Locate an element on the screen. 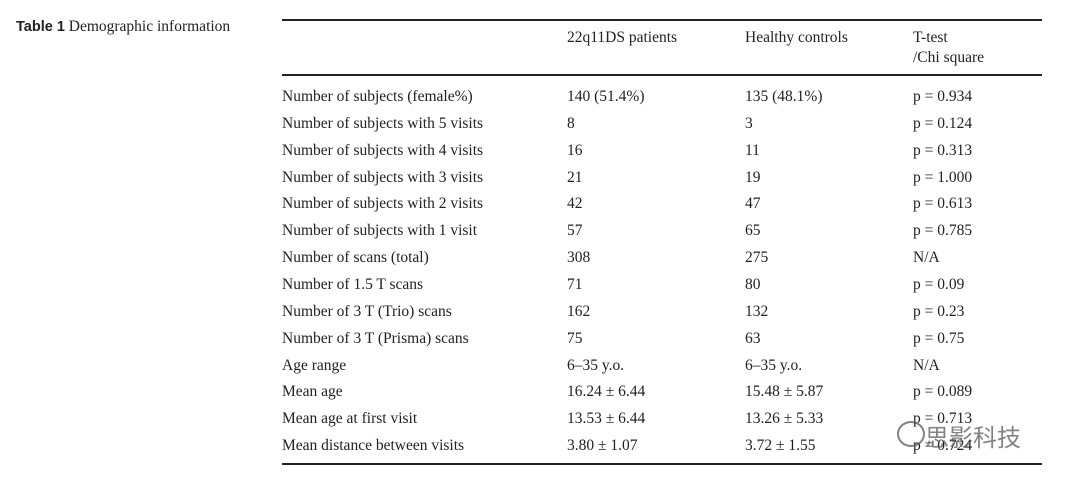 The height and width of the screenshot is (483, 1080). top-rule is located at coordinates (662, 20).